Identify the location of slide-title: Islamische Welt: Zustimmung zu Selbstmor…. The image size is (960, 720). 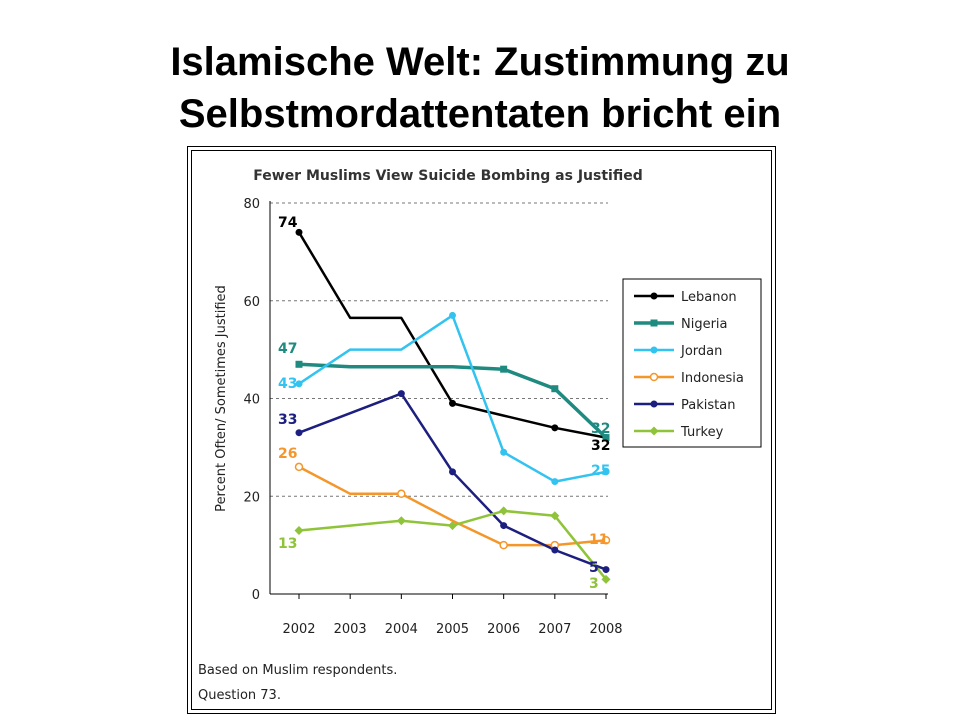
(480, 88).